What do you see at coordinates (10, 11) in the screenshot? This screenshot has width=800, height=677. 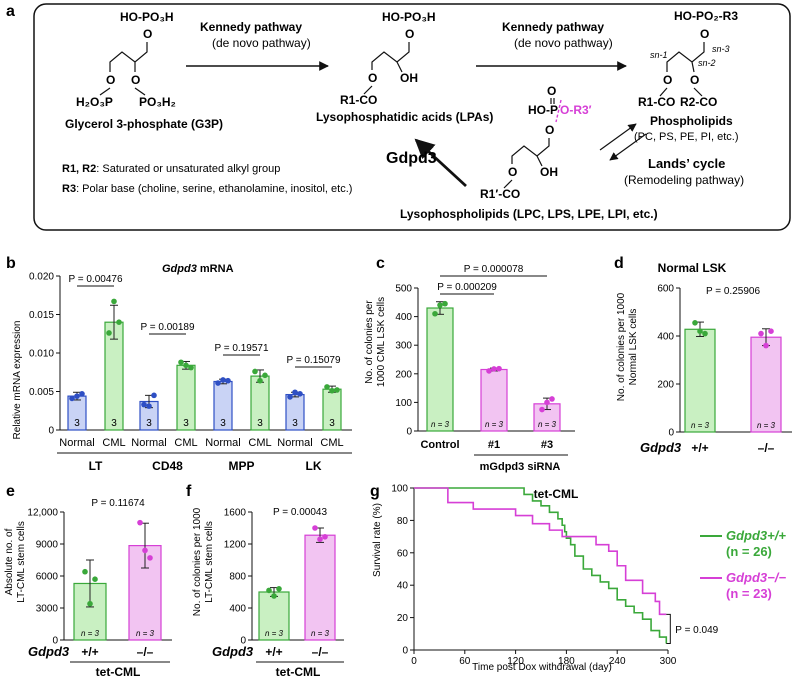 I see `panel-label-a: a` at bounding box center [10, 11].